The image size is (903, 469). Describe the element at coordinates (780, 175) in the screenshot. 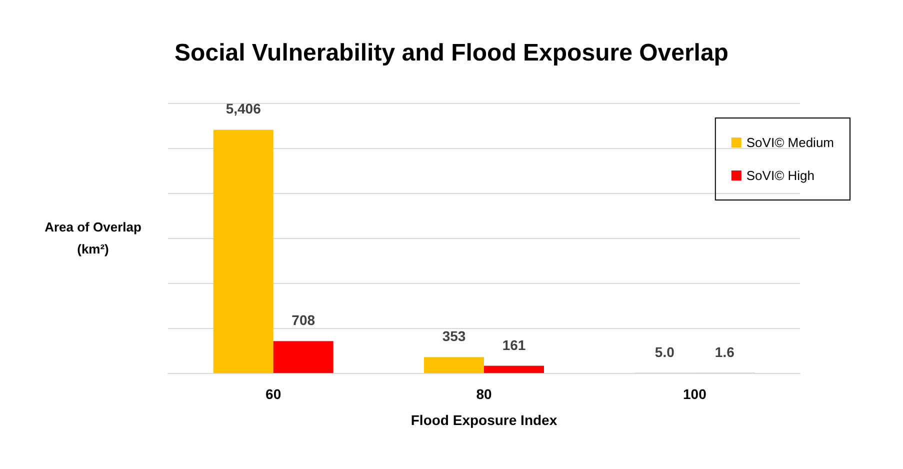

I see `legend-label: SoVI© High` at that location.